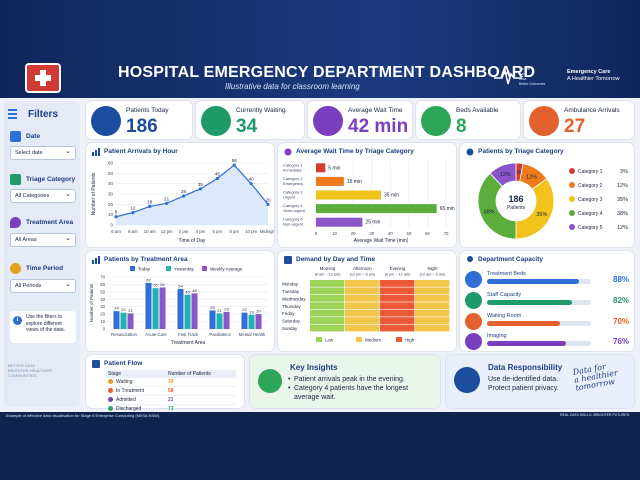  Describe the element at coordinates (547, 322) in the screenshot. I see `capacity-row: Waiting Room 70%` at that location.